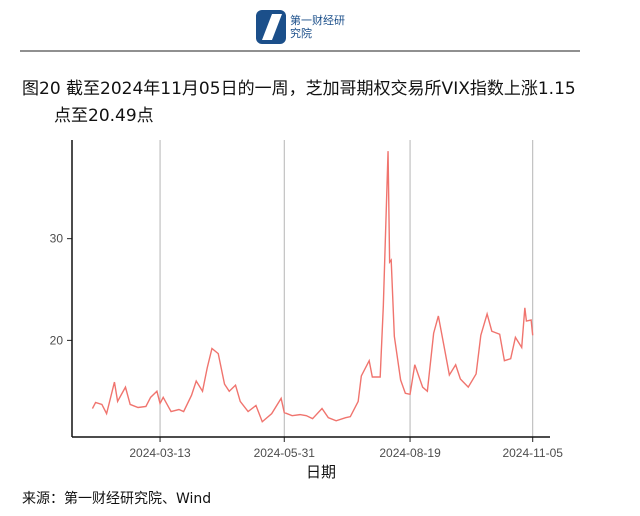 The height and width of the screenshot is (516, 640). What do you see at coordinates (410, 453) in the screenshot?
I see `x-tick-label: 2024-08-19` at bounding box center [410, 453].